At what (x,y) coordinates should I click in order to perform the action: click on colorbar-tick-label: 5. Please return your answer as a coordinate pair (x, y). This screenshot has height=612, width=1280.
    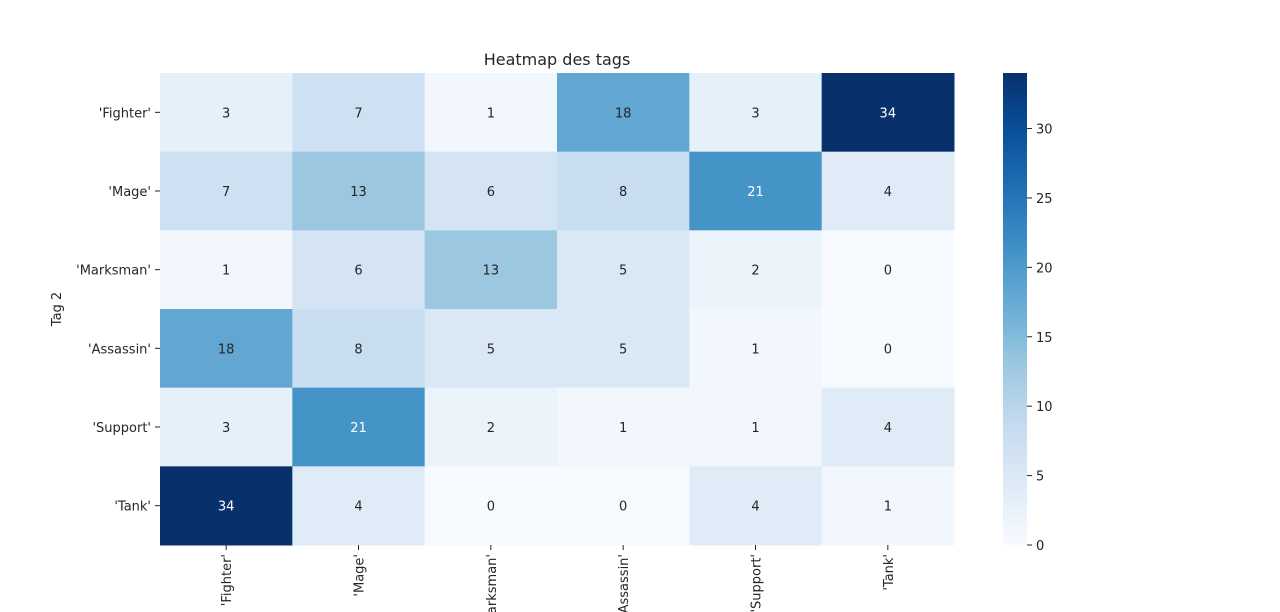
    Looking at the image, I should click on (1040, 477).